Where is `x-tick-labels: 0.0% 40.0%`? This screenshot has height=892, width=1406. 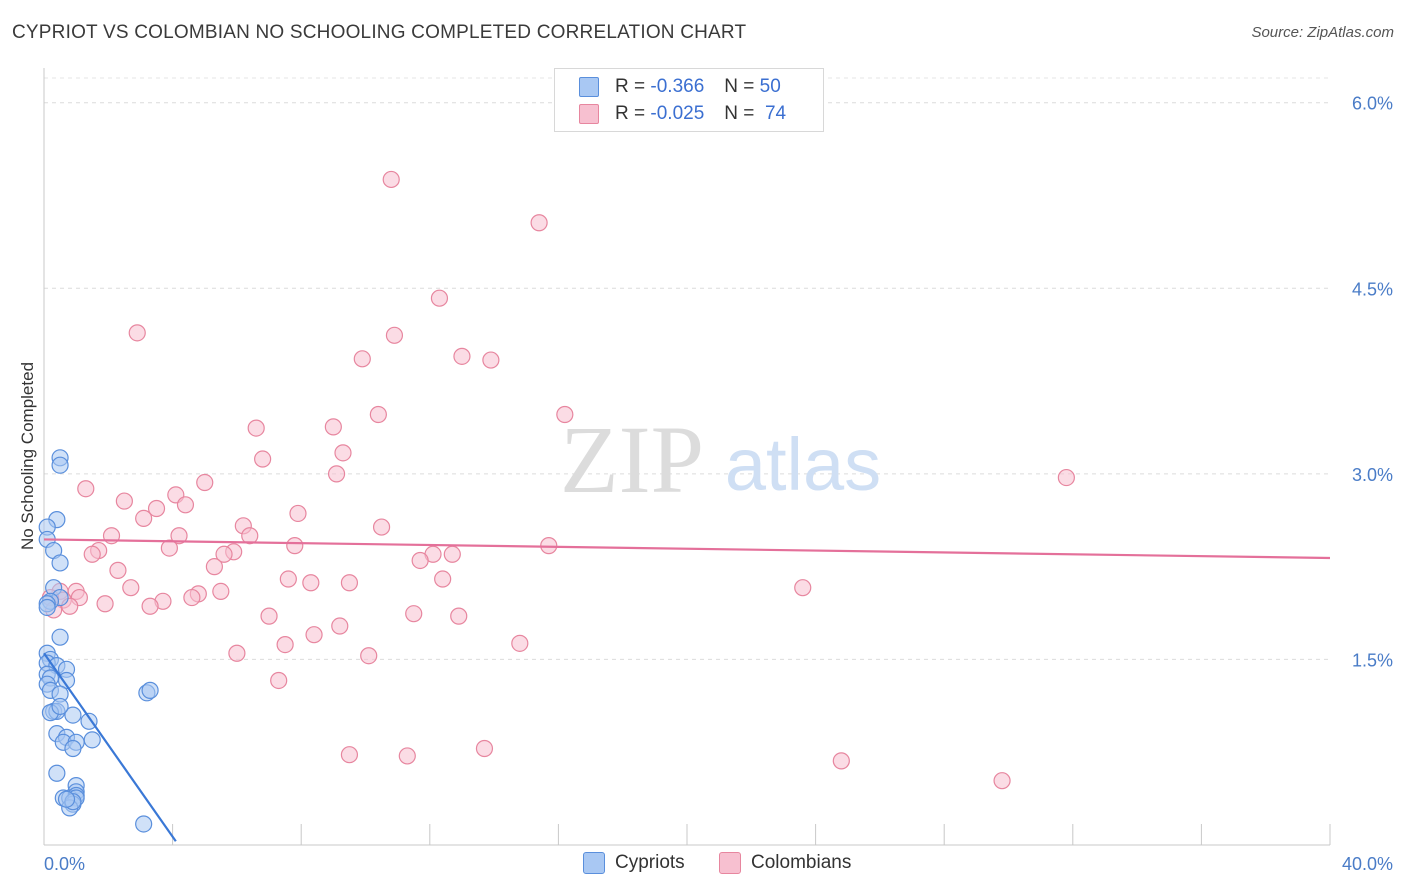
x-tick-labels: 0.0% 40.0% is located at coordinates (718, 864).